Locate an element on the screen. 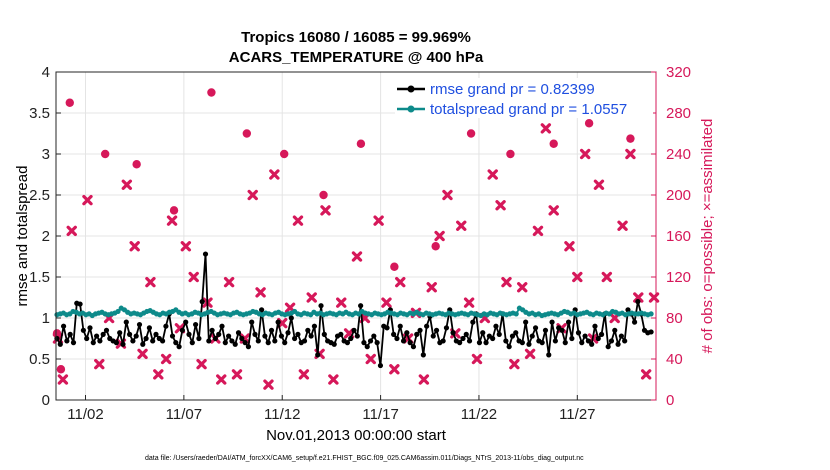 This screenshot has height=470, width=830. legend-rmse-label: rmse grand pr = 0.82399 is located at coordinates (512, 89).